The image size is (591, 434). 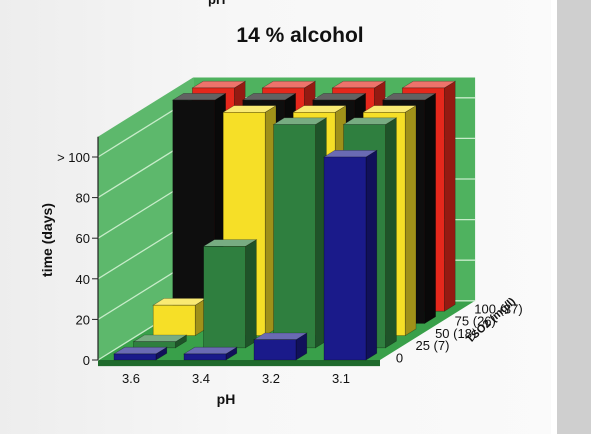 What do you see at coordinates (226, 399) in the screenshot?
I see `x-axis-label: pH` at bounding box center [226, 399].